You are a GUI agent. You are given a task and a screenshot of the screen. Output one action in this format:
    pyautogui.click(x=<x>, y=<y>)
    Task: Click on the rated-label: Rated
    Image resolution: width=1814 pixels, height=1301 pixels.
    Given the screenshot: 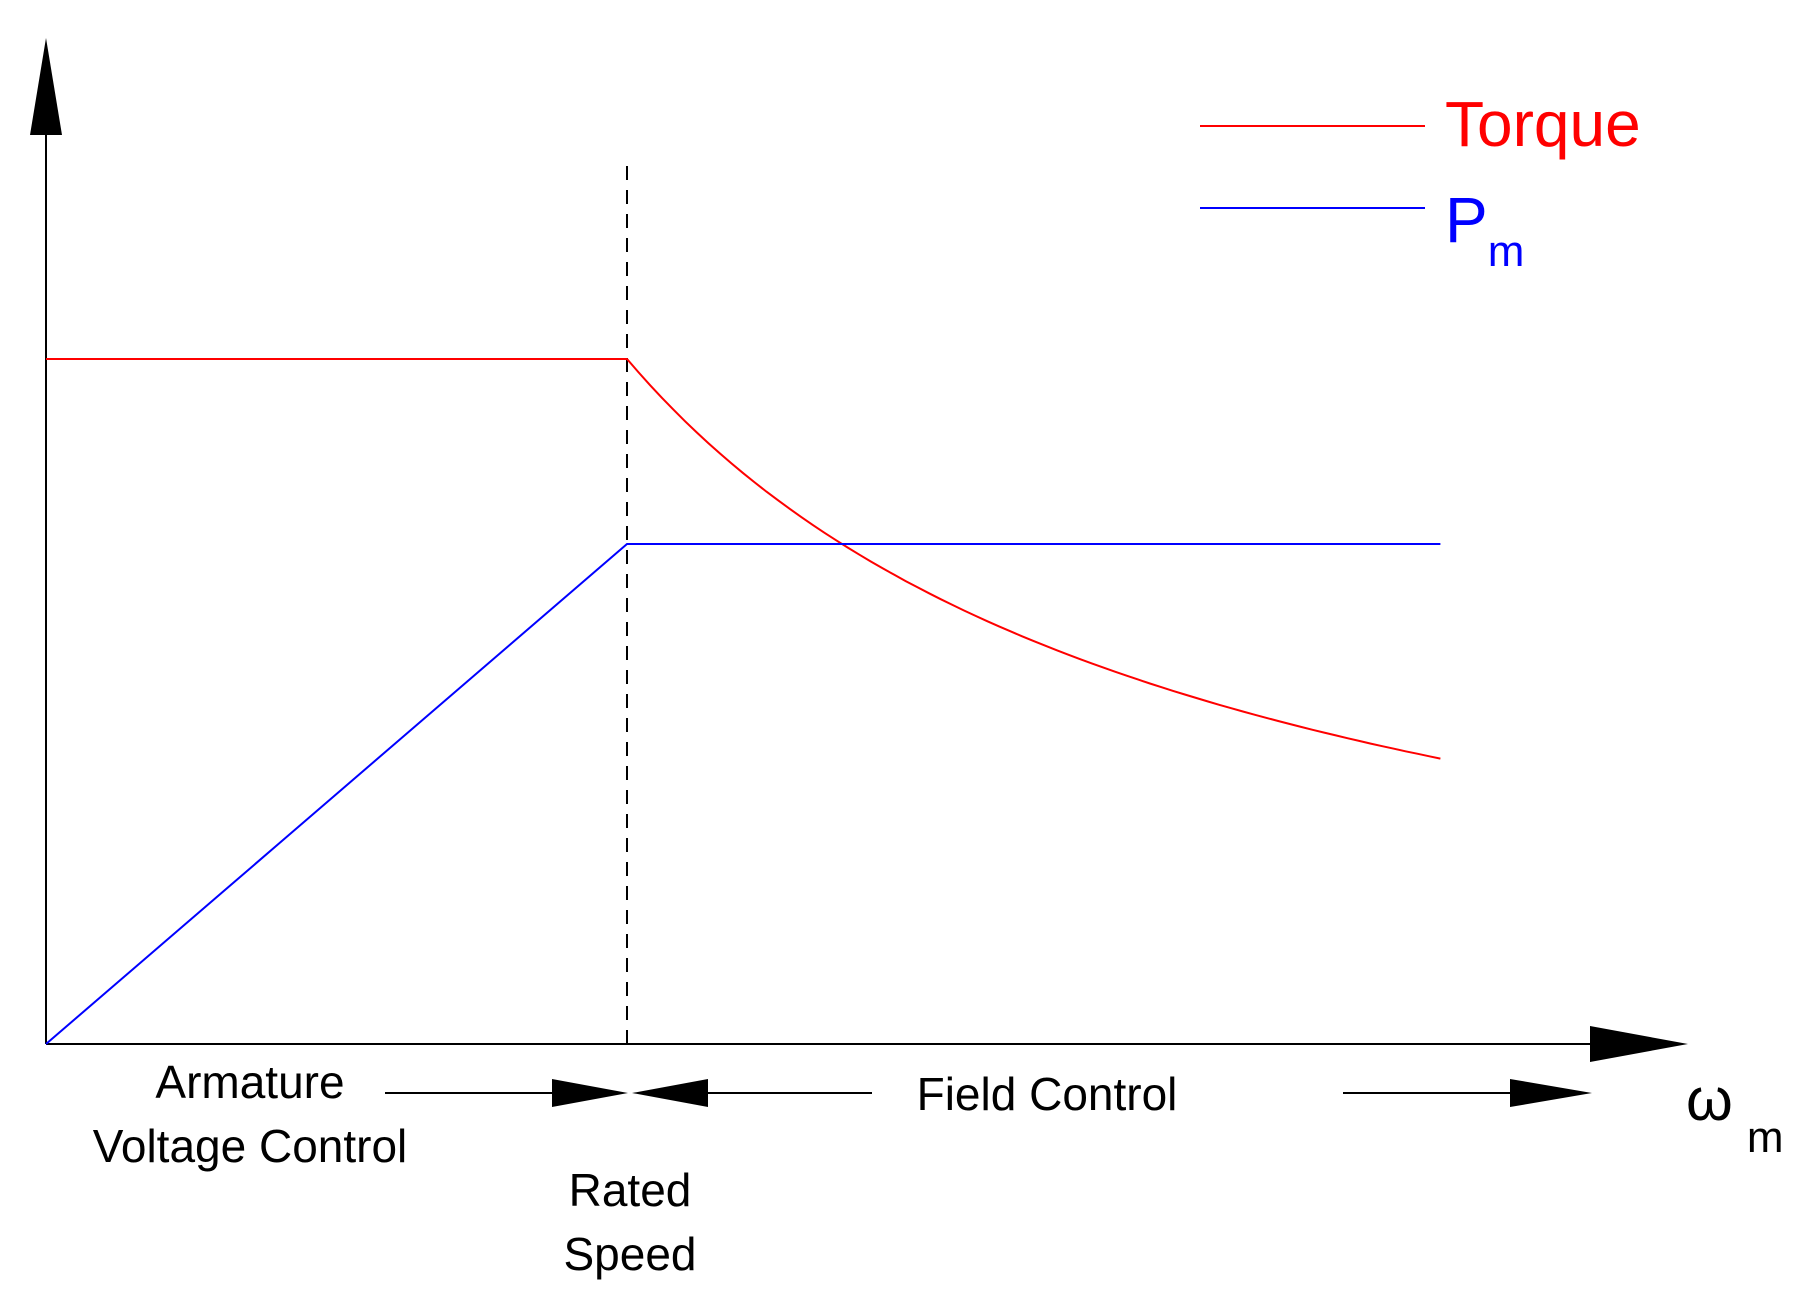 What is the action you would take?
    pyautogui.click(x=630, y=1190)
    